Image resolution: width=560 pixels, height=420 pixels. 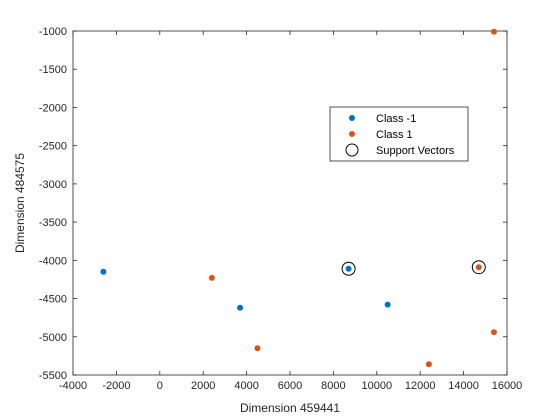 I want to click on x-tick-label: 6000, so click(x=290, y=386).